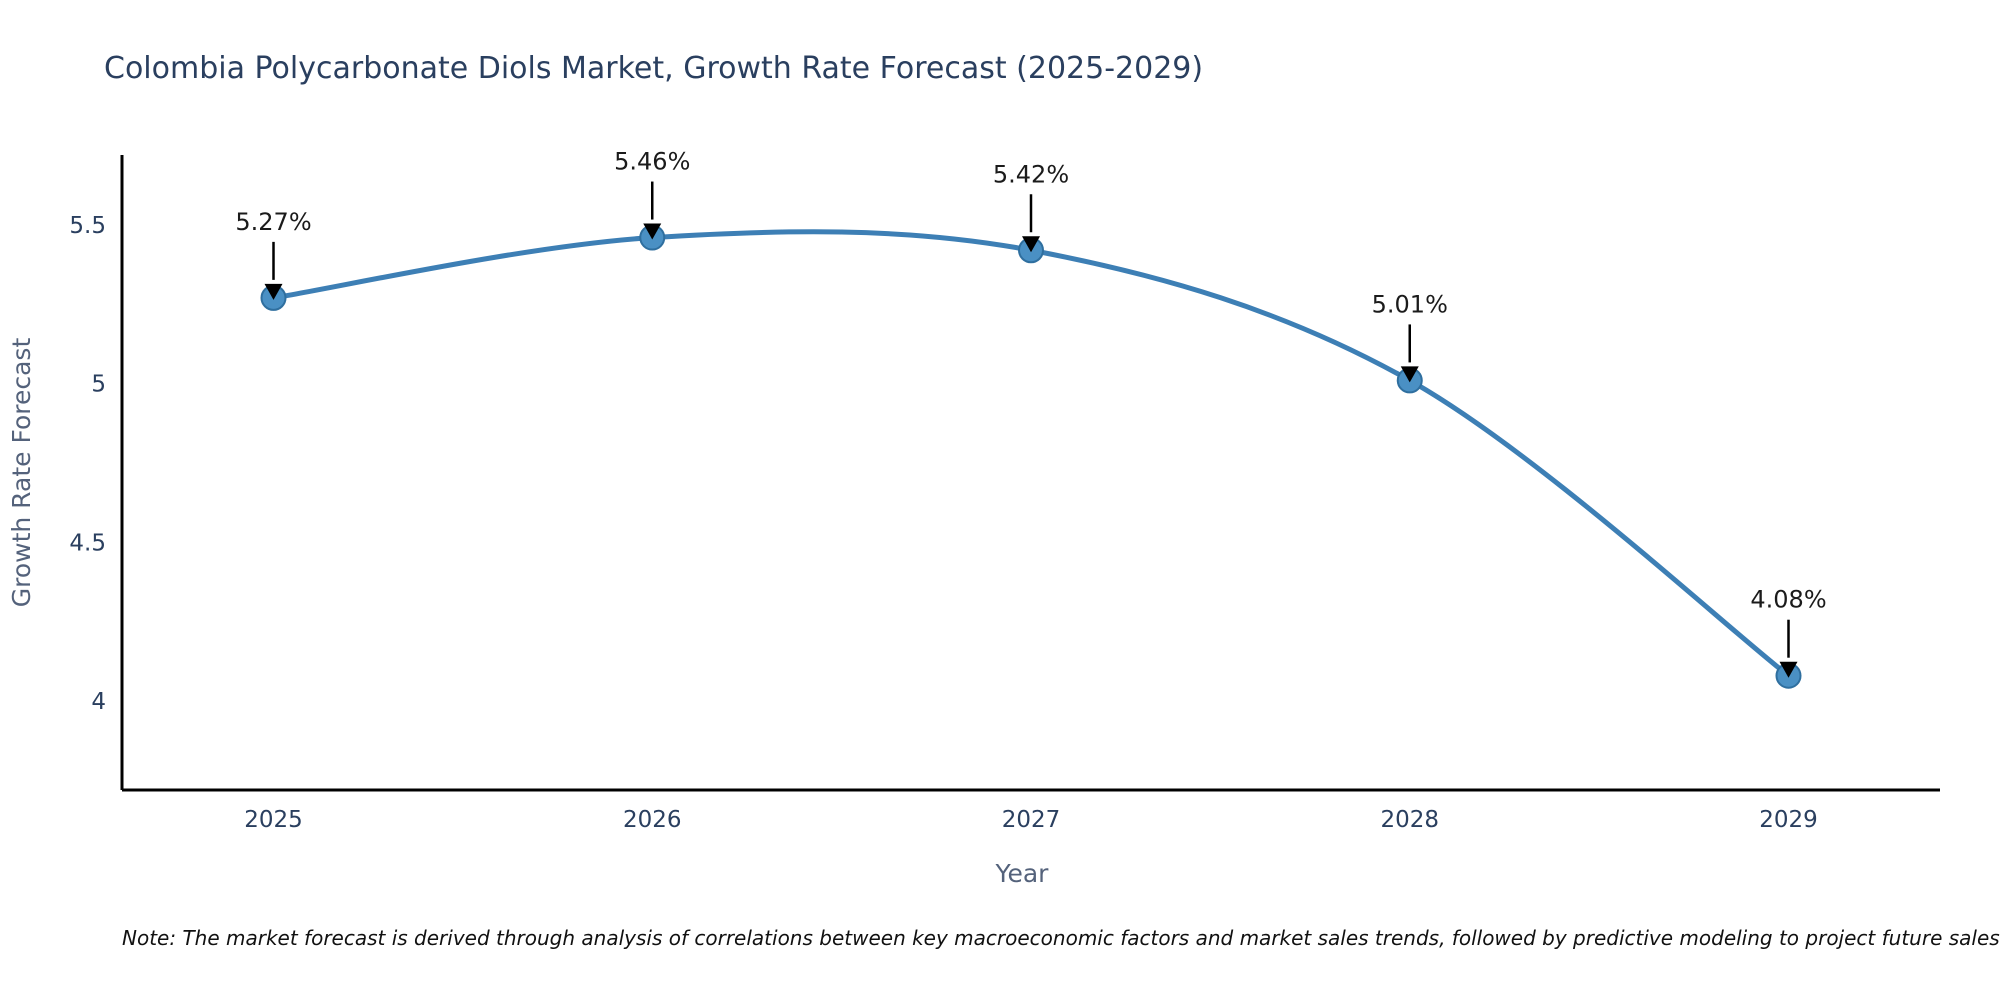  Describe the element at coordinates (652, 162) in the screenshot. I see `data-point-label: 5.46%` at that location.